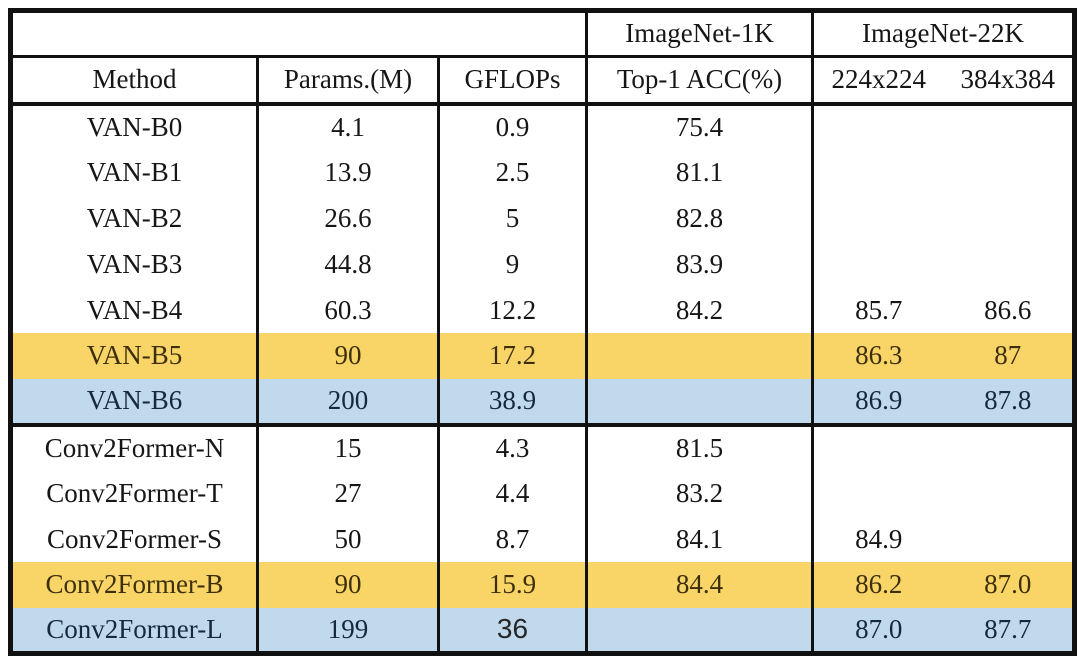  What do you see at coordinates (513, 172) in the screenshot?
I see `gflops-cell: 2.5` at bounding box center [513, 172].